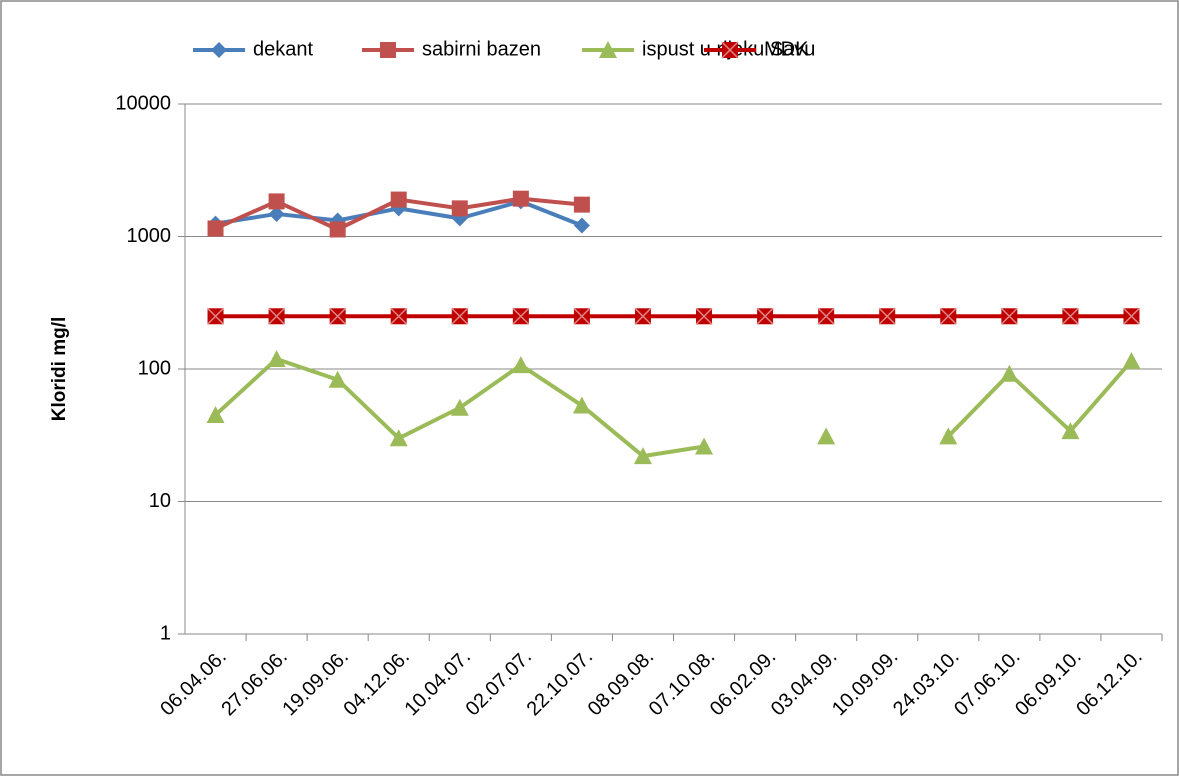 The image size is (1179, 776). I want to click on y-tick-label: 100, so click(154, 368).